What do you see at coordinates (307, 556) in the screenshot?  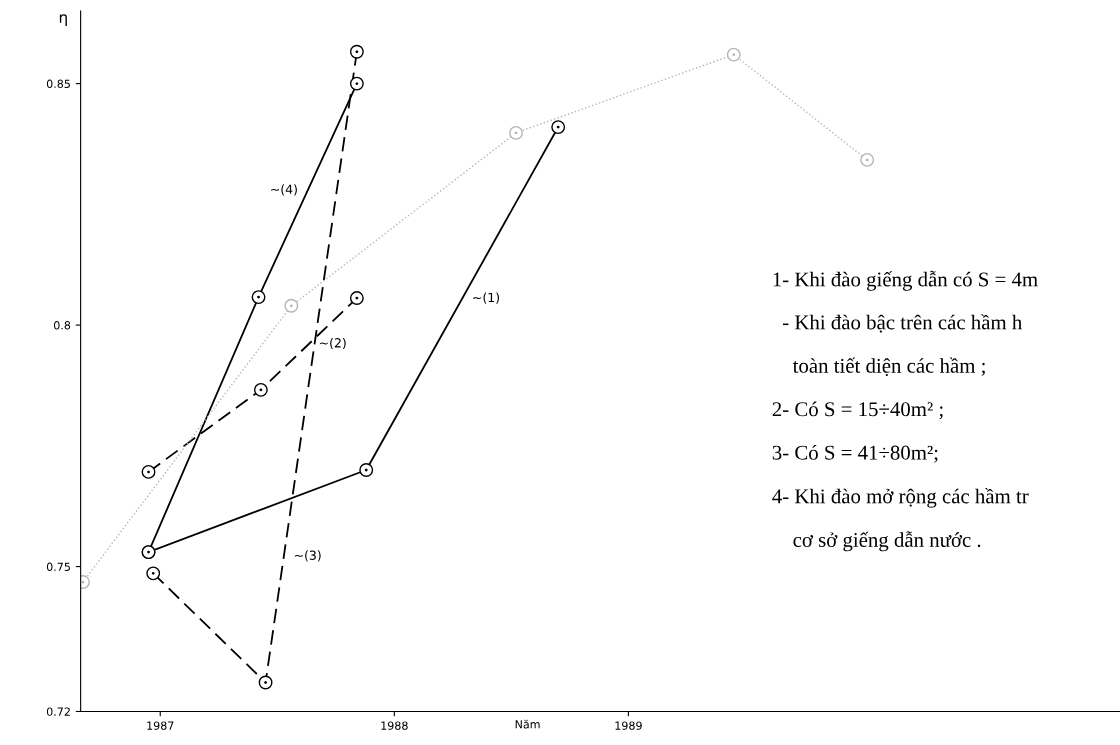 I see `series-label: ~(3)` at bounding box center [307, 556].